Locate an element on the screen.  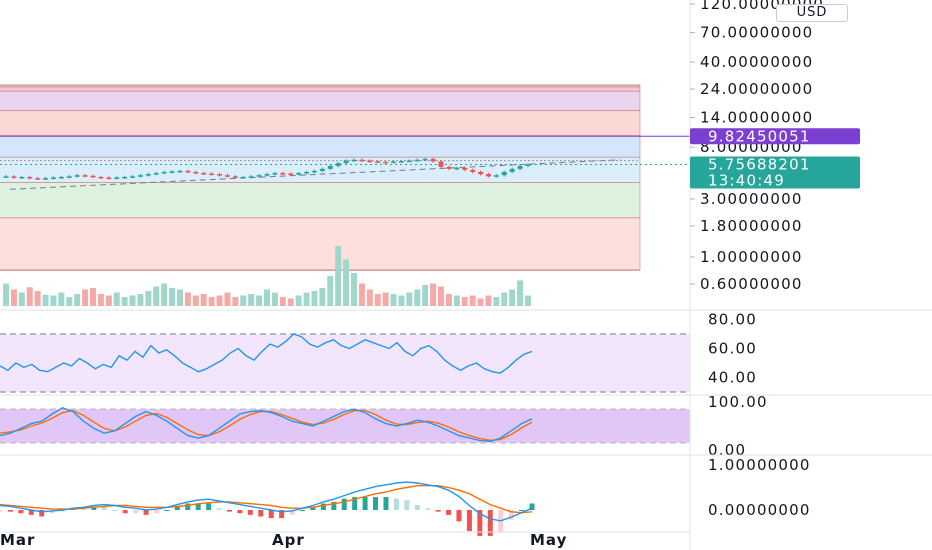
price-pane is located at coordinates (345, 162).